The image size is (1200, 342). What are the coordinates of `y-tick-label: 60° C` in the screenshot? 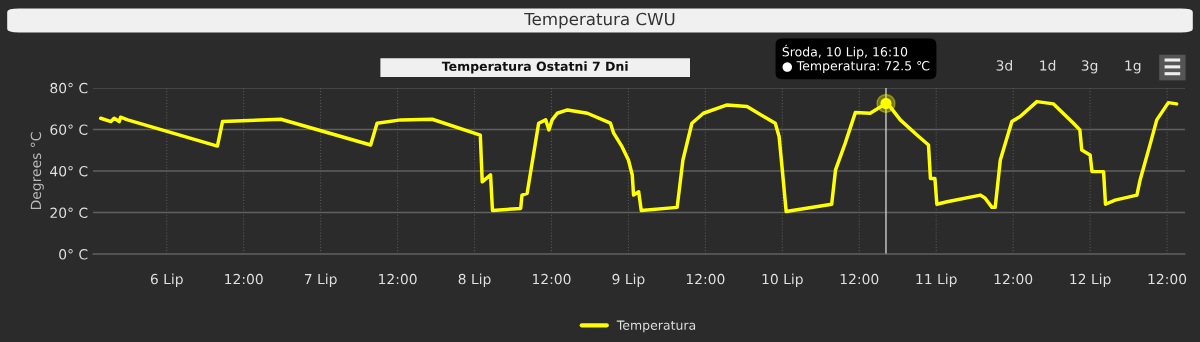 It's located at (69, 129).